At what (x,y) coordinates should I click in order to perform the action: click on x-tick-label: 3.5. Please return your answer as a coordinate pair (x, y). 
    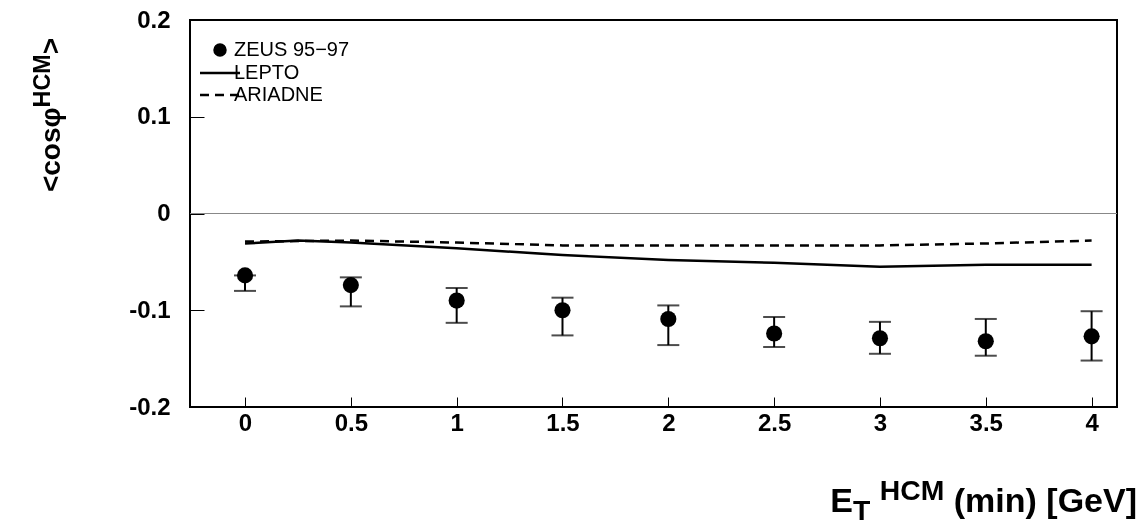
    Looking at the image, I should click on (986, 422).